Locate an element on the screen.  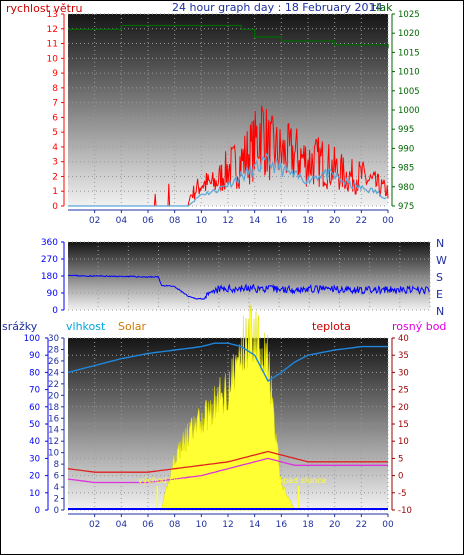
wind-average-line is located at coordinates (227, 179).